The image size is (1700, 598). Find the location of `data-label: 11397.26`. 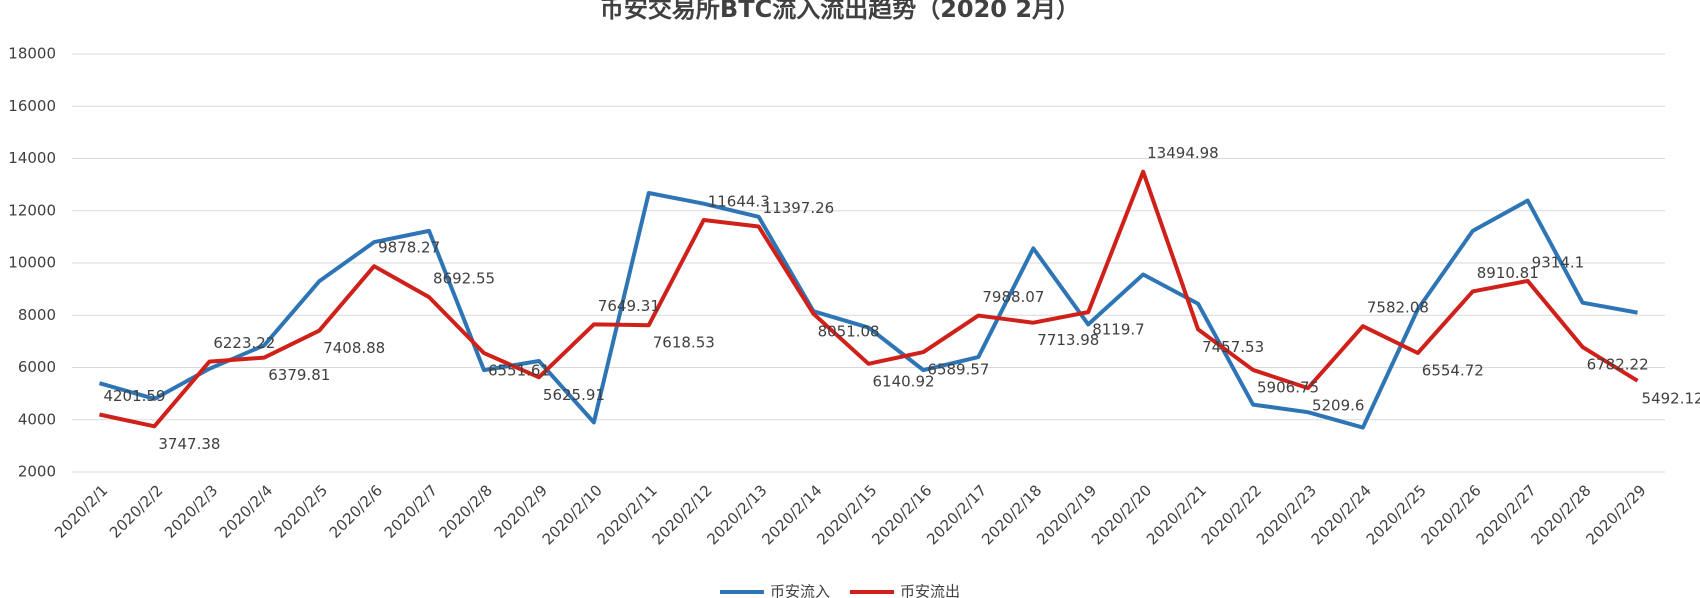

data-label: 11397.26 is located at coordinates (799, 208).